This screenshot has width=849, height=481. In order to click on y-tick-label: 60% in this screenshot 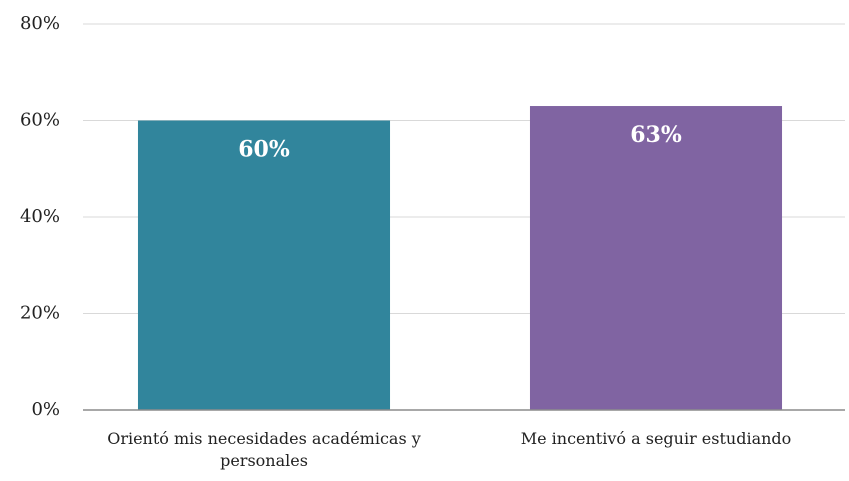, I will do `click(40, 120)`.